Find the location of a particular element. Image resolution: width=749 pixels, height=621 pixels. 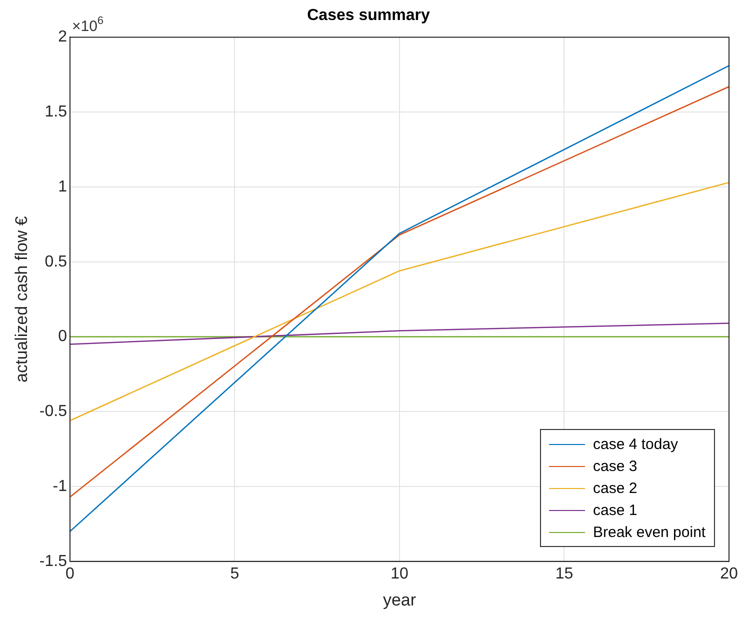

y-tick-label: -1 is located at coordinates (60, 486).